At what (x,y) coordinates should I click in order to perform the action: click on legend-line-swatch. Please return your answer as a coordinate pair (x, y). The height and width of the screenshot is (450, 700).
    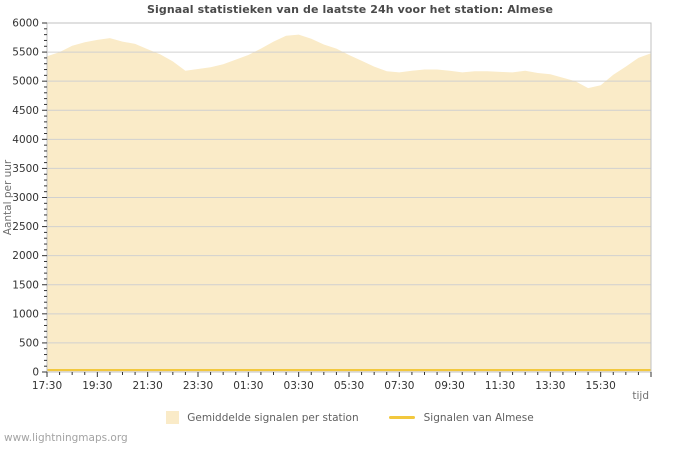
    Looking at the image, I should click on (401, 417).